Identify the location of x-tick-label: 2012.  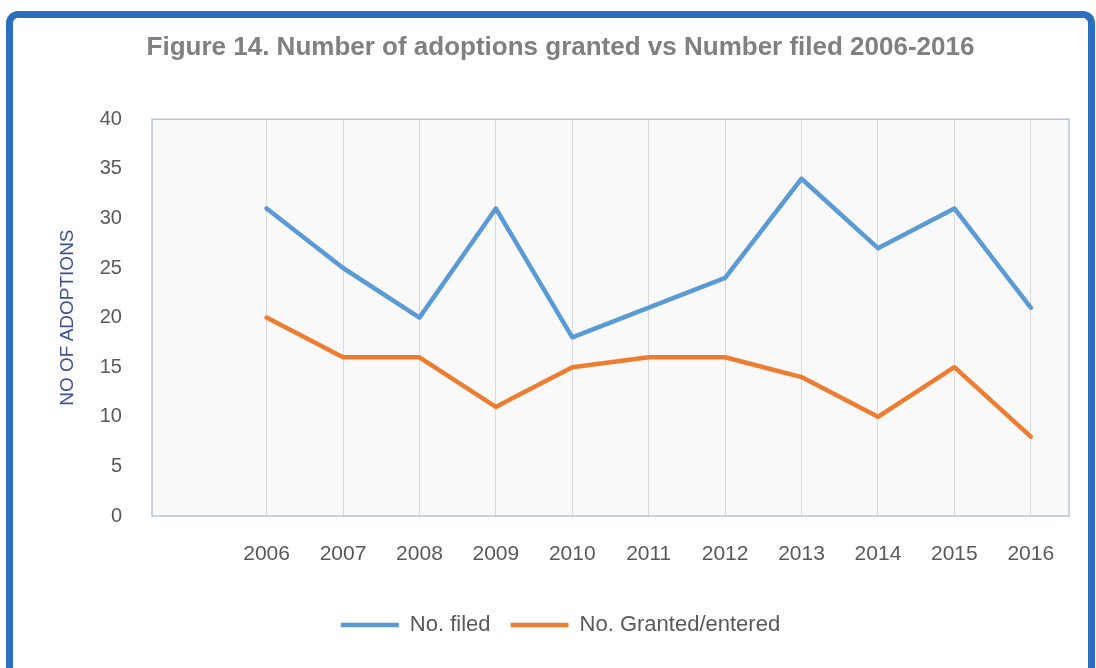
(725, 553).